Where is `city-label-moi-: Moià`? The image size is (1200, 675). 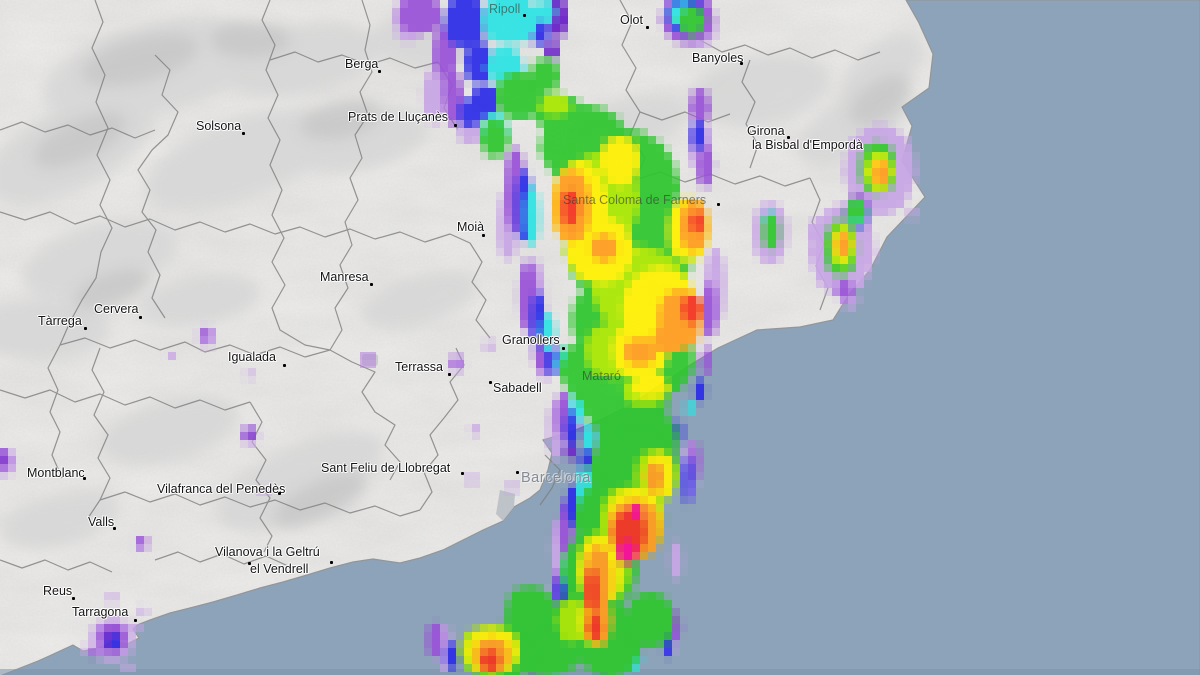
city-label-moi-: Moià is located at coordinates (471, 227).